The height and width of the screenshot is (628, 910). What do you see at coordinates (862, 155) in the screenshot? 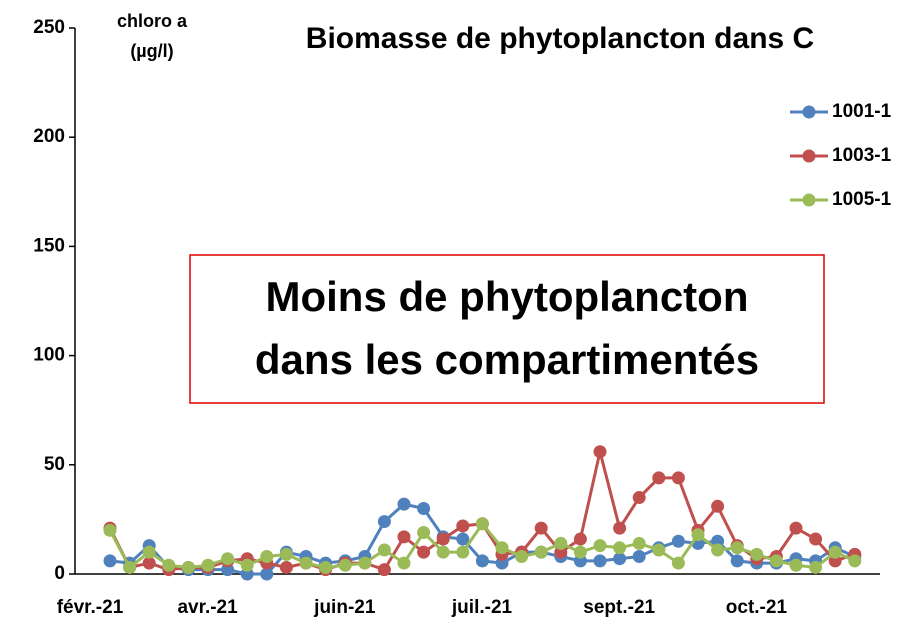
I see `legend-label: 1003-1` at bounding box center [862, 155].